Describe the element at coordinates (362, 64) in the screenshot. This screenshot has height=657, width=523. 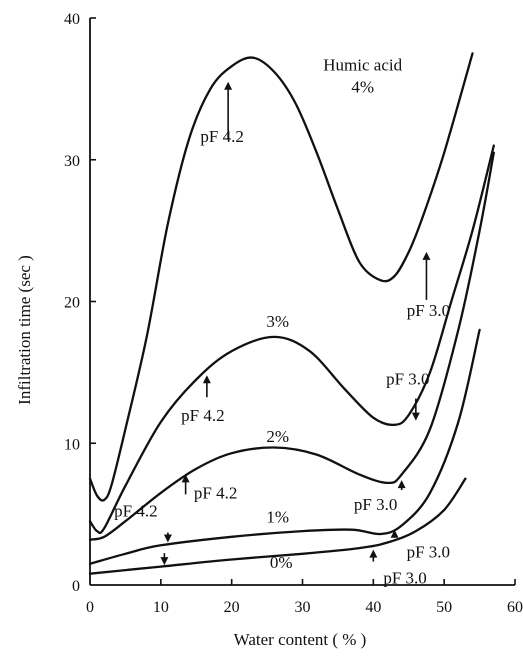
I see `series-label-line: Humic acid` at that location.